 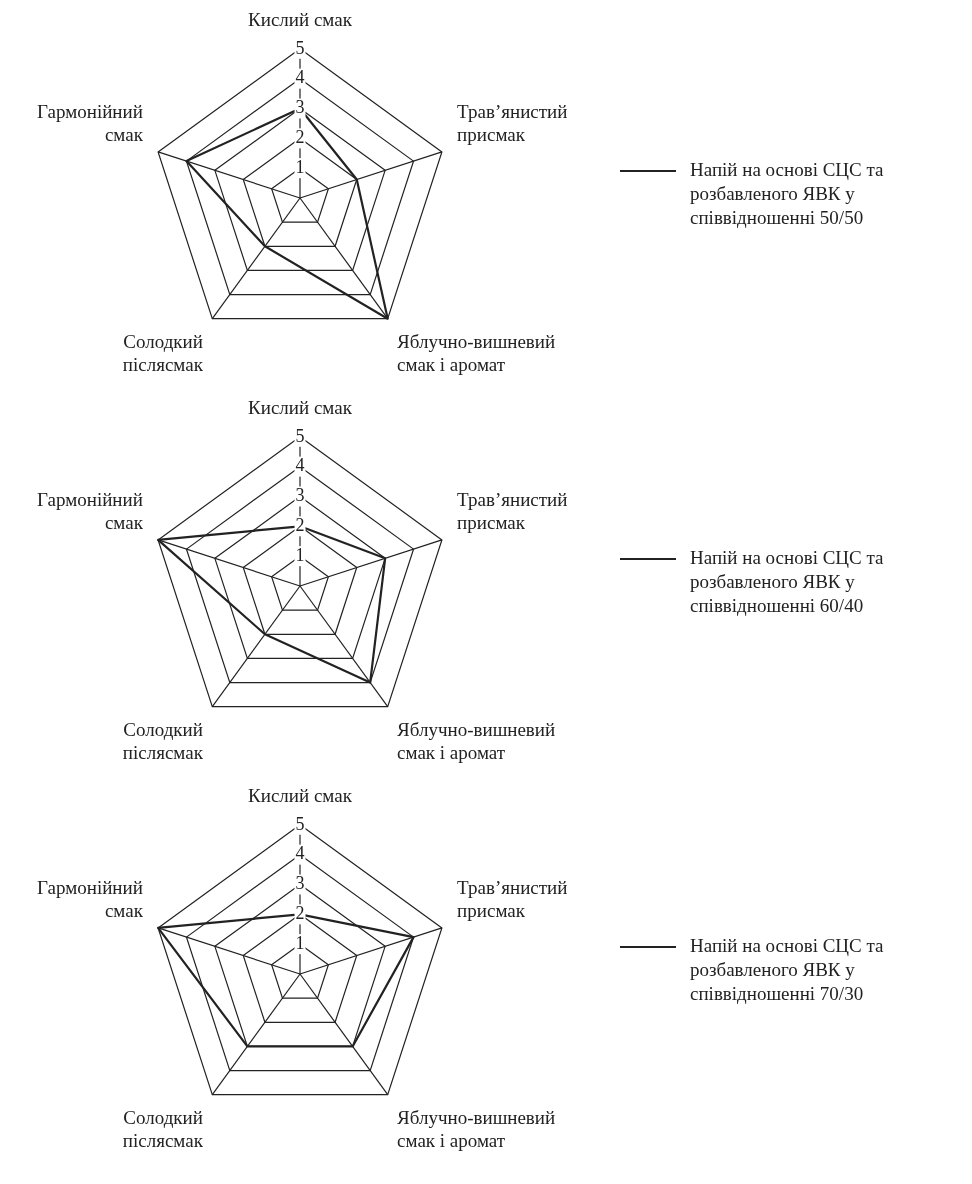 What do you see at coordinates (787, 194) in the screenshot?
I see `legend-label: Напій на основі СЦС та розбавленого ЯВК у співвідношенні 50/50` at bounding box center [787, 194].